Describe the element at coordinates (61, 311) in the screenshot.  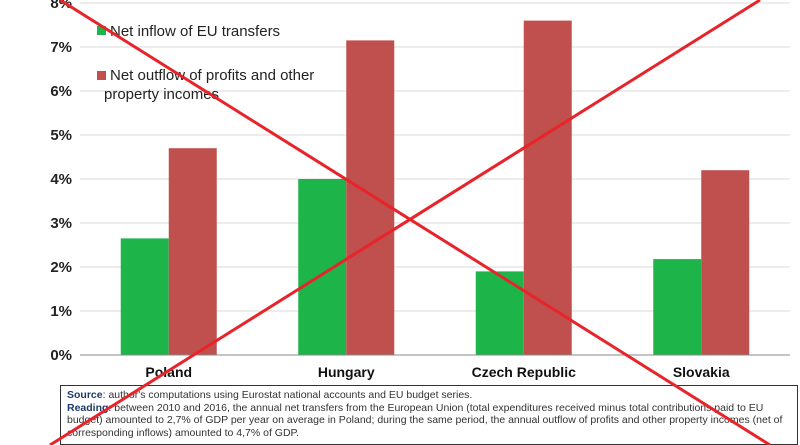
I see `y-tick-label: 1%` at that location.